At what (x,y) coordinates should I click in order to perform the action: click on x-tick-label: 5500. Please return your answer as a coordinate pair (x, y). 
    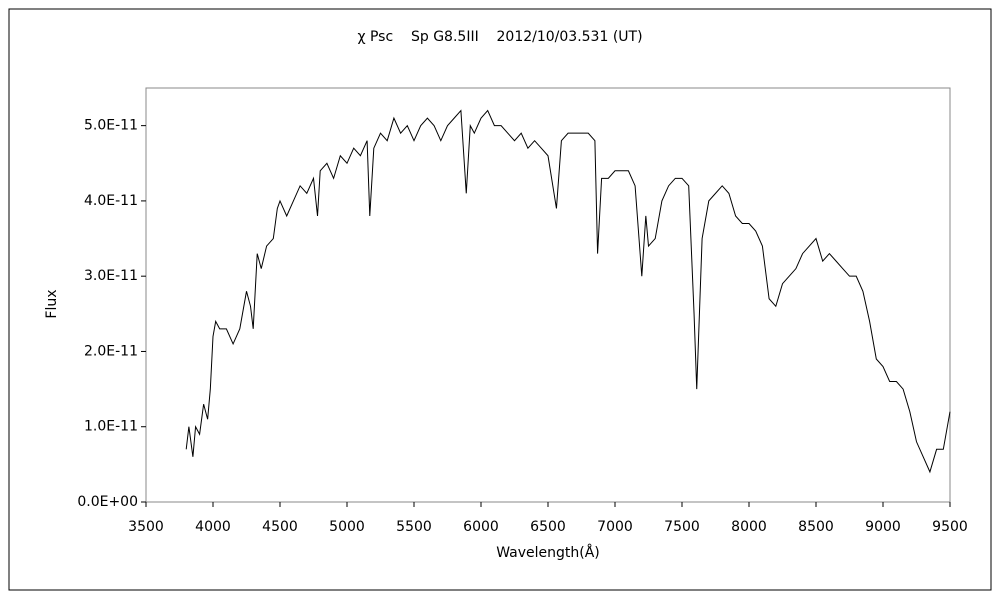
    Looking at the image, I should click on (414, 527).